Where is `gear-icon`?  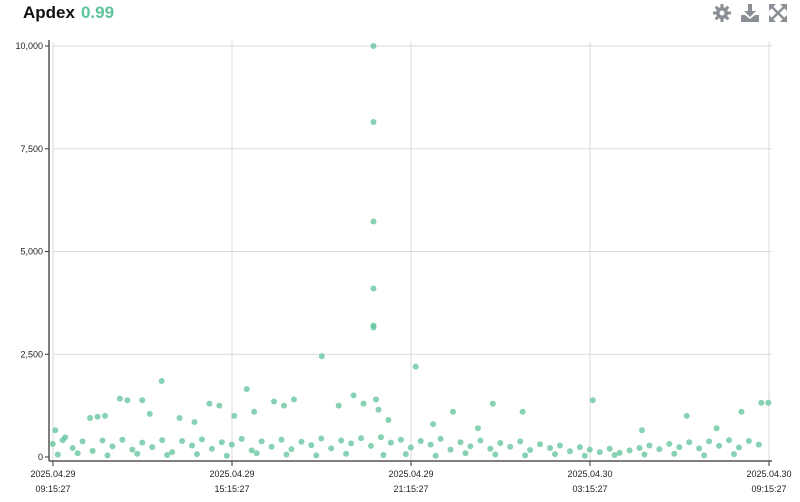
gear-icon is located at coordinates (722, 13).